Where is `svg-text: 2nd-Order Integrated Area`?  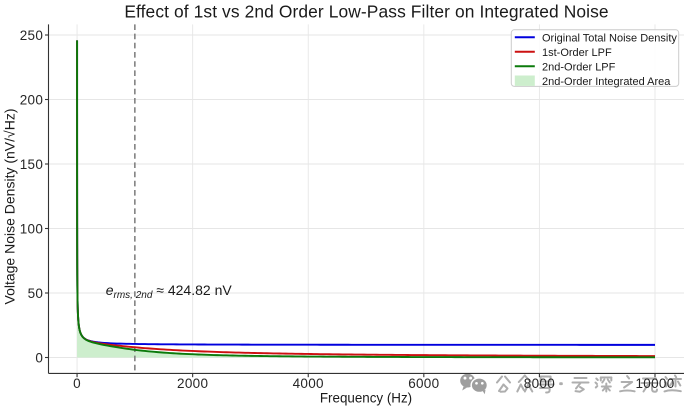
svg-text: 2nd-Order Integrated Area is located at coordinates (606, 82).